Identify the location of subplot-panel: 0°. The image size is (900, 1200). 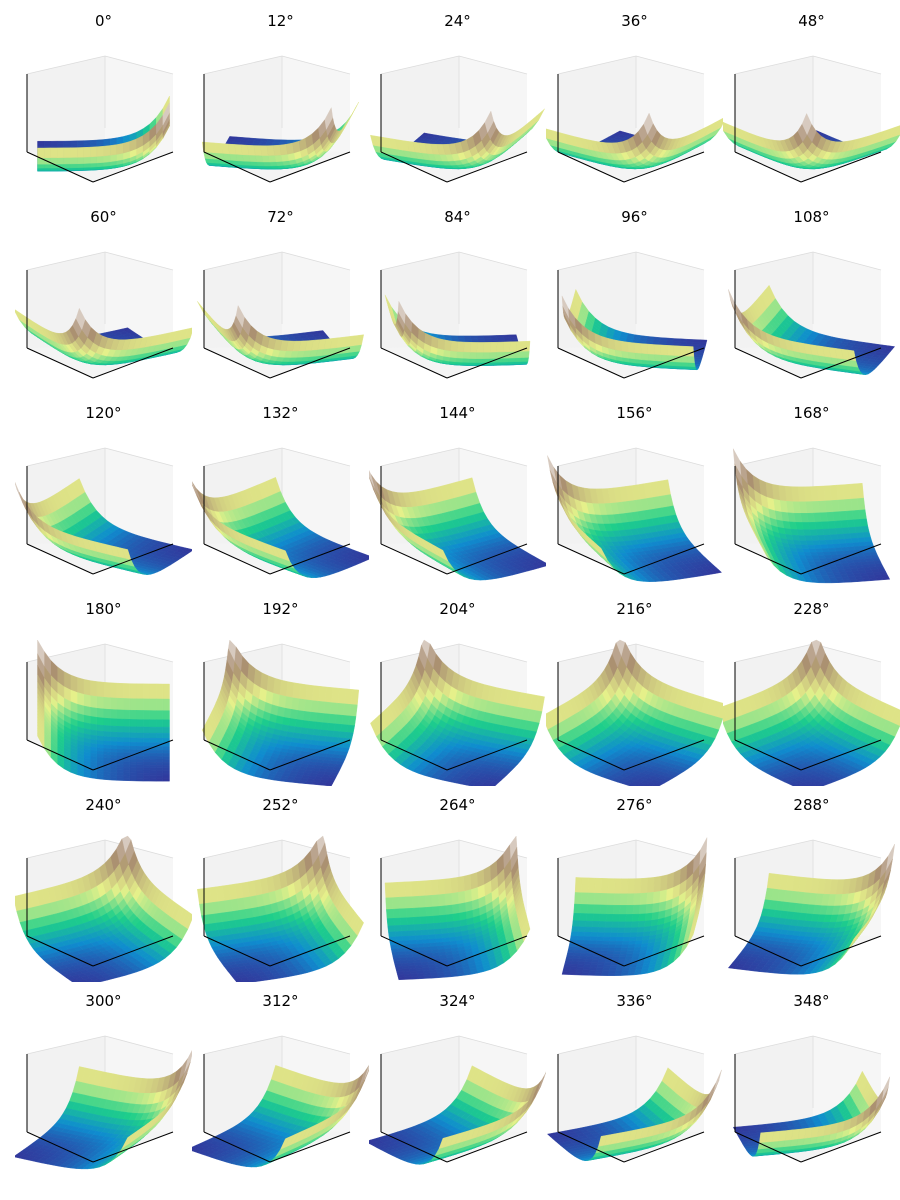
(103, 100).